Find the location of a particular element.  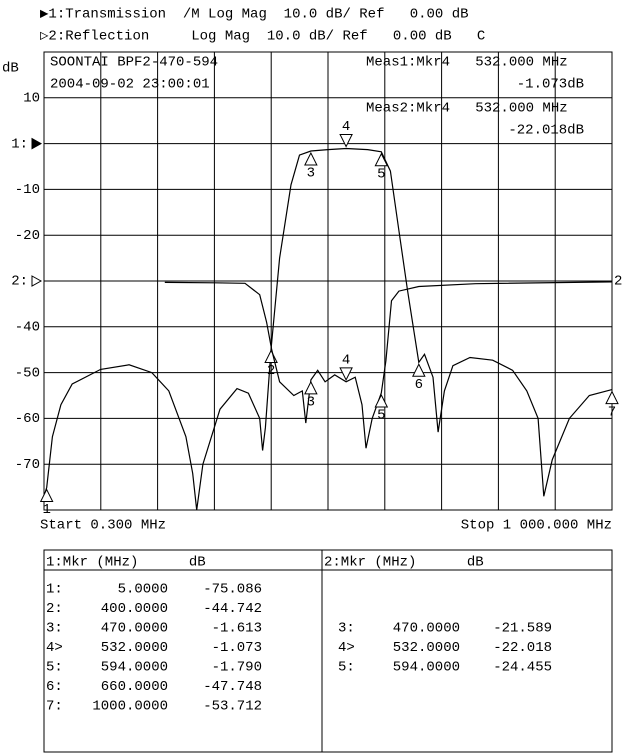

row-label: 6: is located at coordinates (54, 687).